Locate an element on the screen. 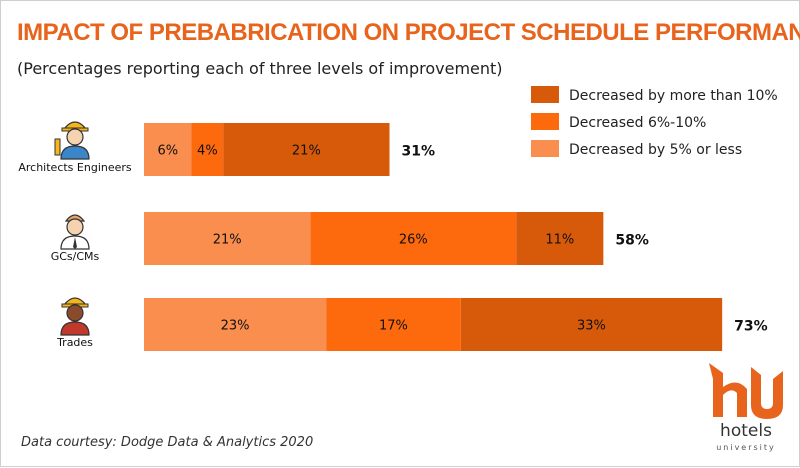 The height and width of the screenshot is (468, 800). segment-value-label: 23% is located at coordinates (235, 326).